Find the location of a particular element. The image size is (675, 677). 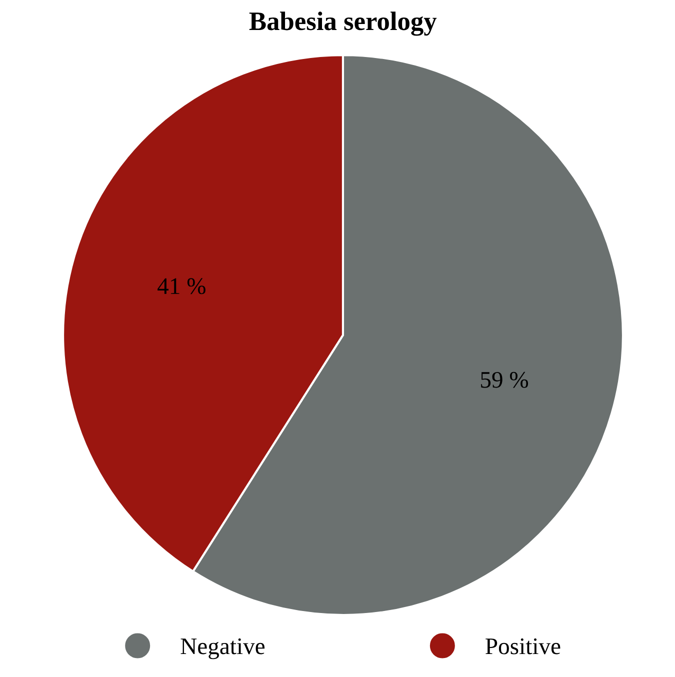

legend-label: Negative is located at coordinates (222, 649).